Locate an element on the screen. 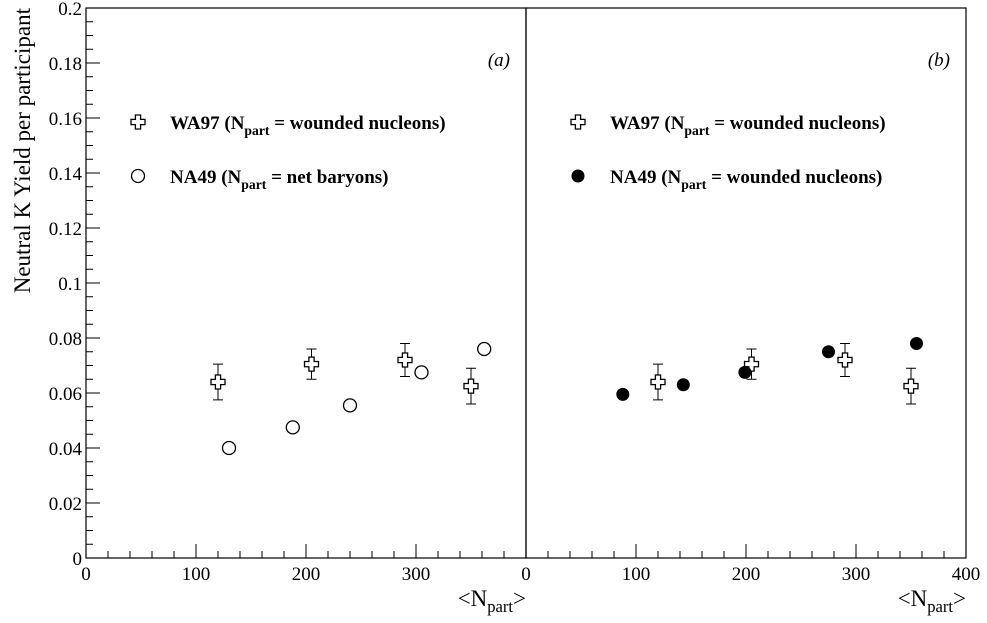  y-axis-title: Neutral K Yield per participant is located at coordinates (22, 150).